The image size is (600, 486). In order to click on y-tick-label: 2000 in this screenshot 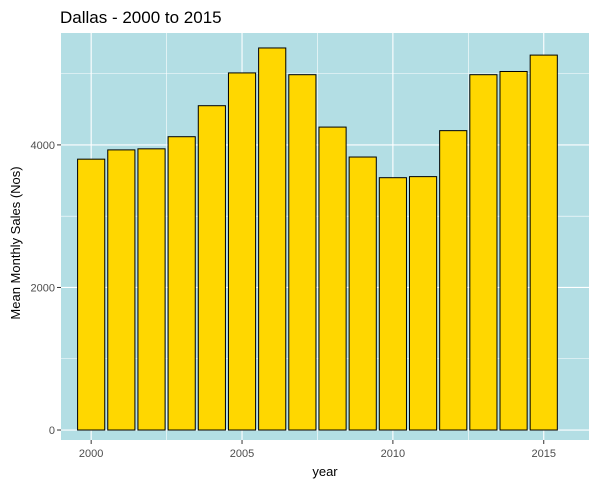, I will do `click(43, 288)`.